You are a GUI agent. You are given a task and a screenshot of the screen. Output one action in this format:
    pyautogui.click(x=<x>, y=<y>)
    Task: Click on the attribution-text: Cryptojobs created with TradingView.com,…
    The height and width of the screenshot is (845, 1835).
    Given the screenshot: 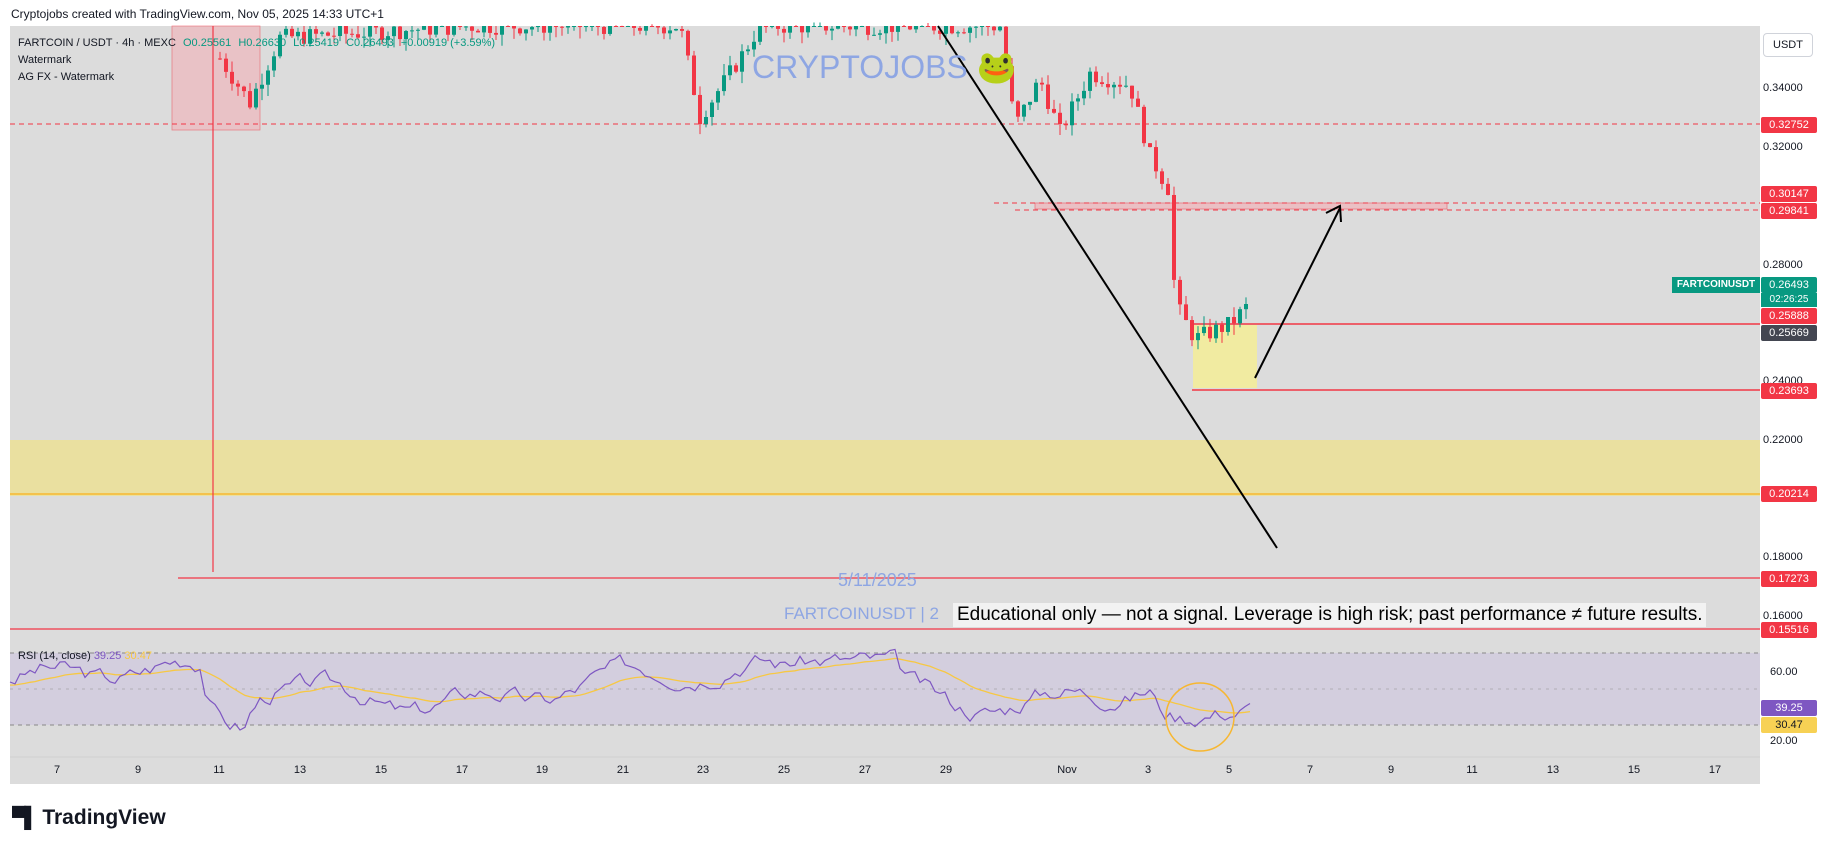 What is the action you would take?
    pyautogui.click(x=197, y=14)
    